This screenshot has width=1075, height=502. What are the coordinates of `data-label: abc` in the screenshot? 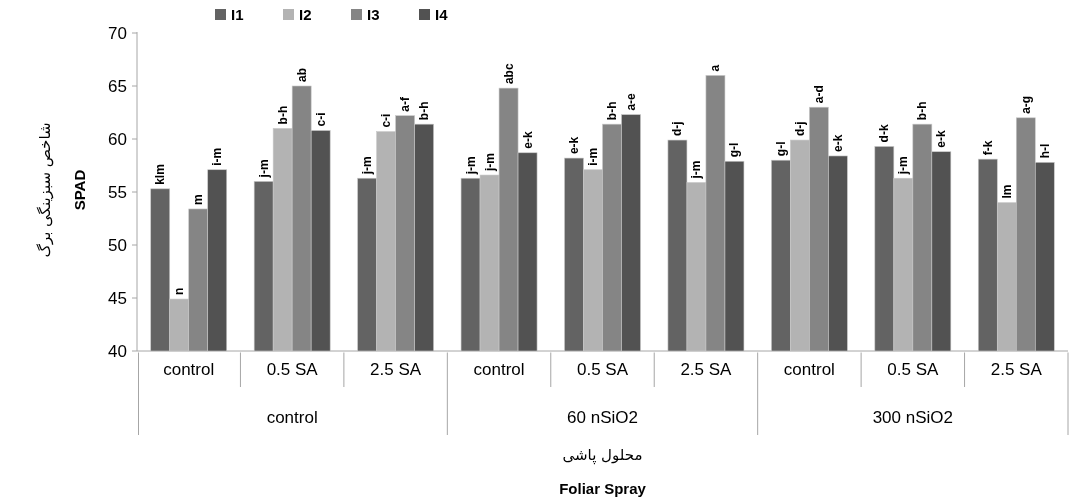 It's located at (508, 74).